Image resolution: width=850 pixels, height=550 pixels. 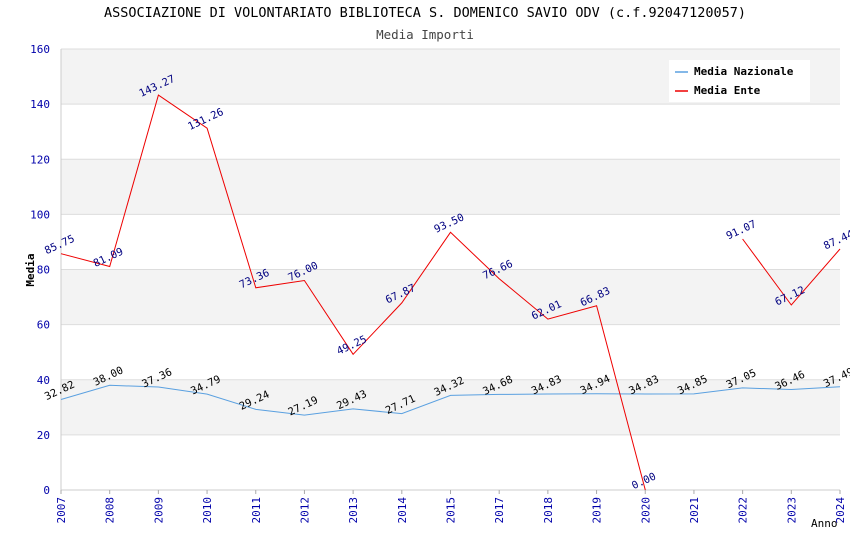 I want to click on x-tick-label: 2023, so click(x=791, y=510).